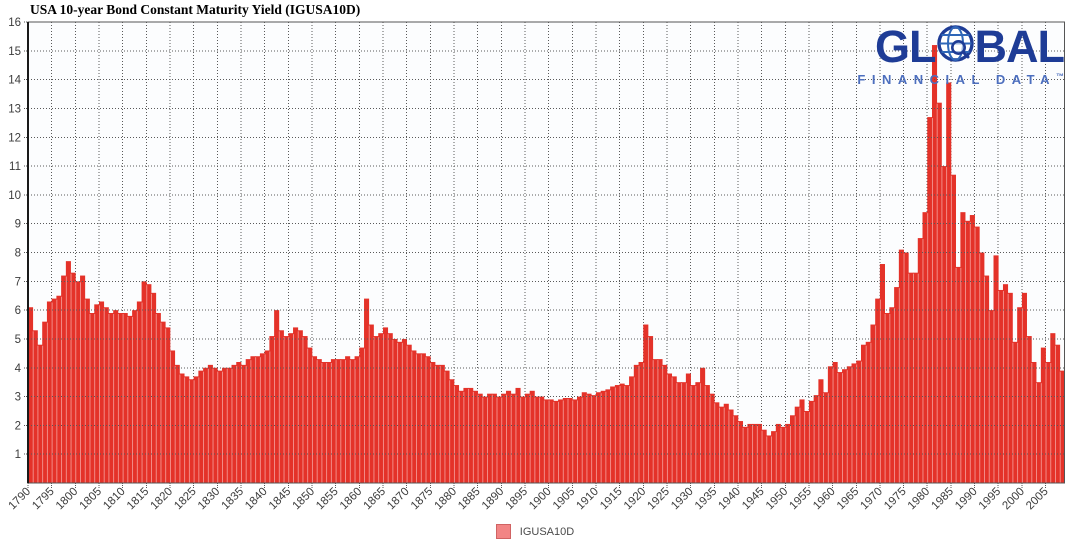  What do you see at coordinates (777, 499) in the screenshot?
I see `svg-text: 1950` at bounding box center [777, 499].